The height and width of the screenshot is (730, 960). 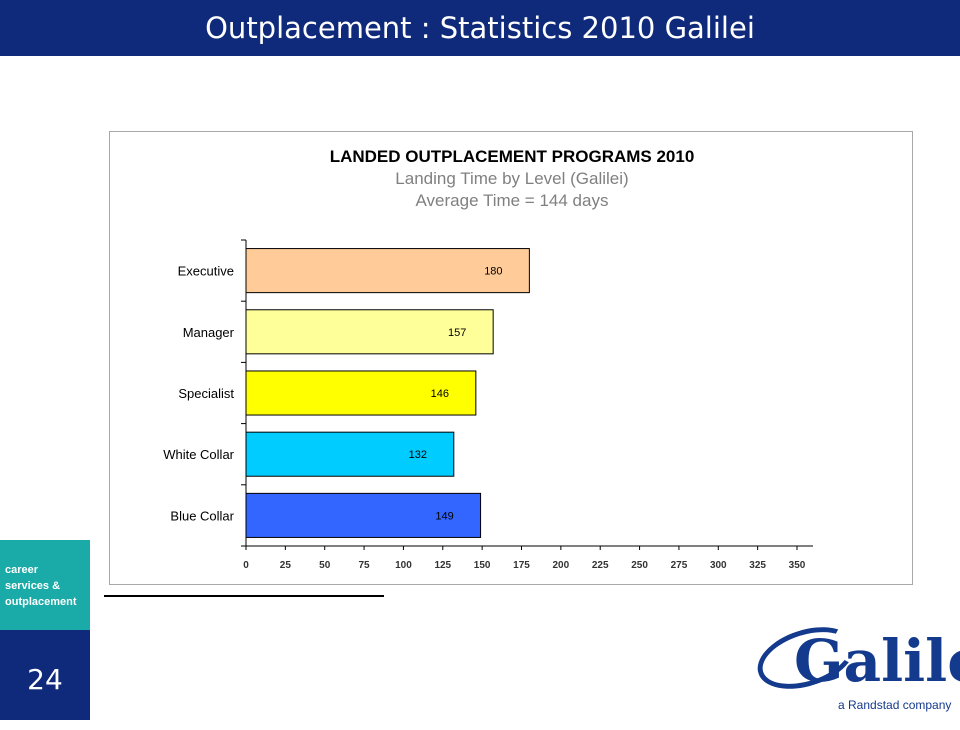 What do you see at coordinates (600, 565) in the screenshot?
I see `x-tick-label: 225` at bounding box center [600, 565].